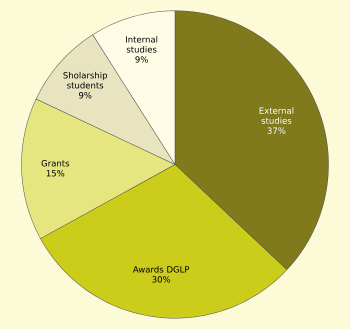 The width and height of the screenshot is (350, 329). Describe the element at coordinates (142, 44) in the screenshot. I see `slice-label: Internal studies` at that location.